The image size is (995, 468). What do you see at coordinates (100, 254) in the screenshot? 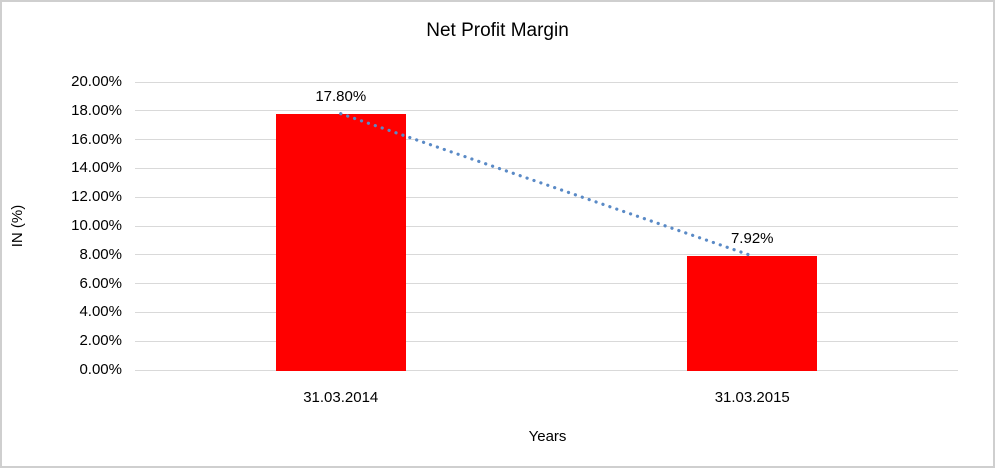
I see `y-tick-label: 8.00%` at bounding box center [100, 254].